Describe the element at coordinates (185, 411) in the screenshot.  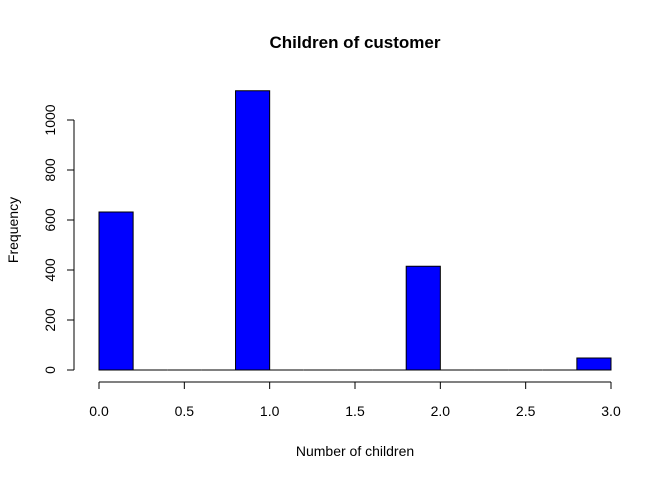
I see `x-tick-label-1: 0.5` at that location.